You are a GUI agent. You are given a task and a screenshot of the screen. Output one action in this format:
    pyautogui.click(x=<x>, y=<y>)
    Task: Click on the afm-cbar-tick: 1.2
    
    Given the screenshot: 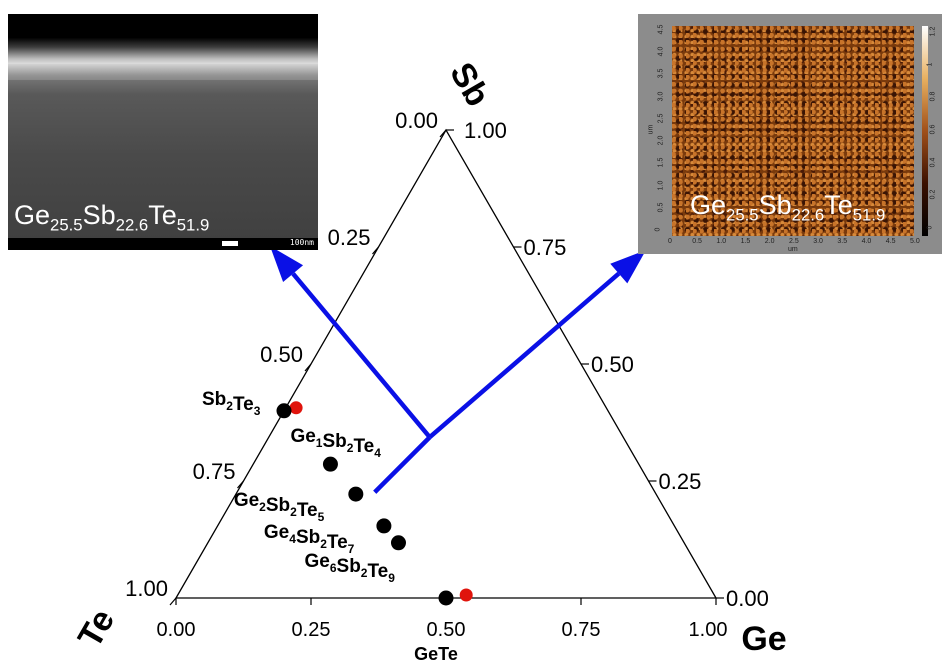 What is the action you would take?
    pyautogui.click(x=933, y=31)
    